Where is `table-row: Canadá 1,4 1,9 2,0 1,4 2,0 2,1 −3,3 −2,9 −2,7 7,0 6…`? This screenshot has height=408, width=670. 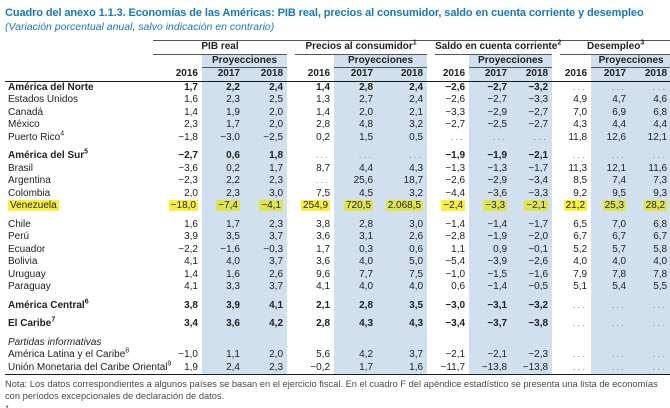
table-row: Canadá 1,4 1,9 2,0 1,4 2,0 2,1 −3,3 −2,9 −2,7 7,0 6… is located at coordinates (337, 112).